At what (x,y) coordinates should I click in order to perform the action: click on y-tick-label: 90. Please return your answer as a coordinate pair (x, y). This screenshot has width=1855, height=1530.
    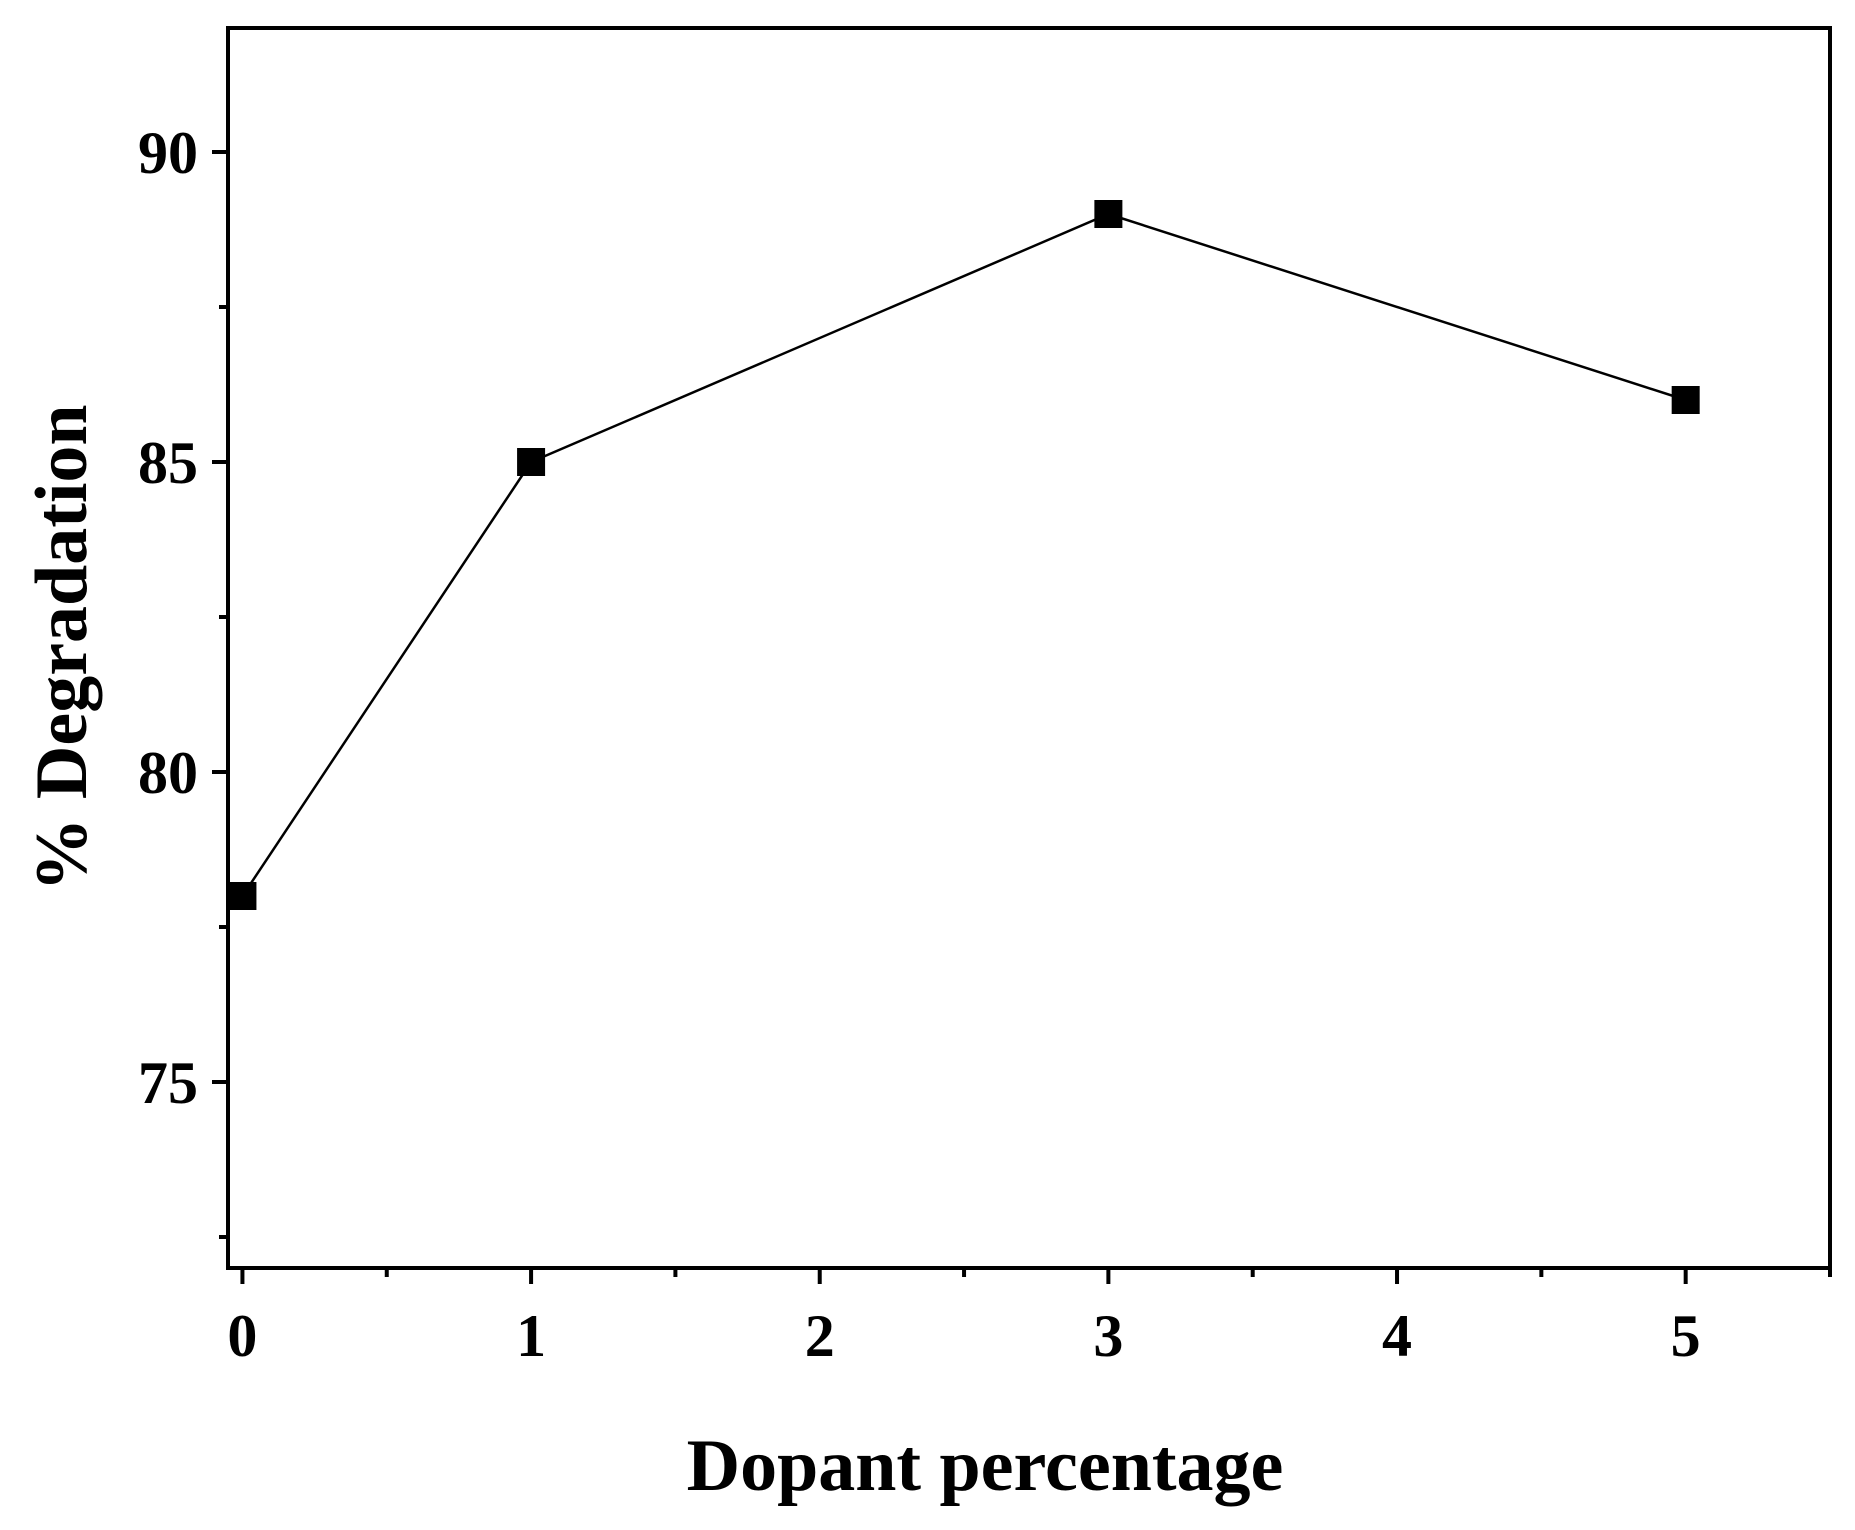
    Looking at the image, I should click on (168, 153).